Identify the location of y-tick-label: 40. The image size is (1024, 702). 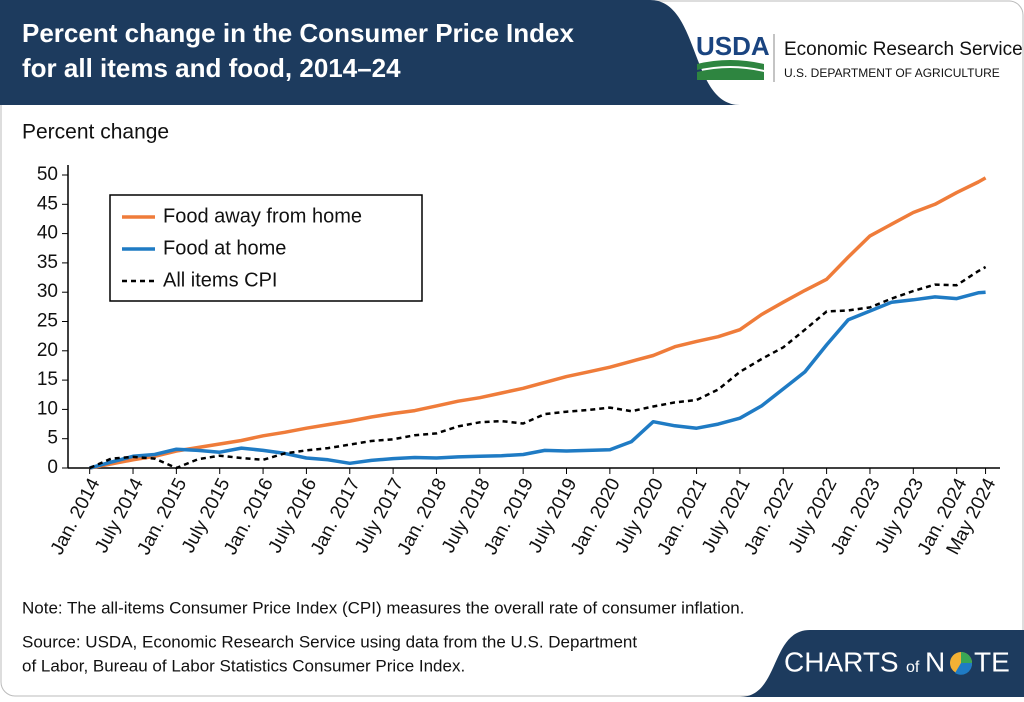
(47, 233).